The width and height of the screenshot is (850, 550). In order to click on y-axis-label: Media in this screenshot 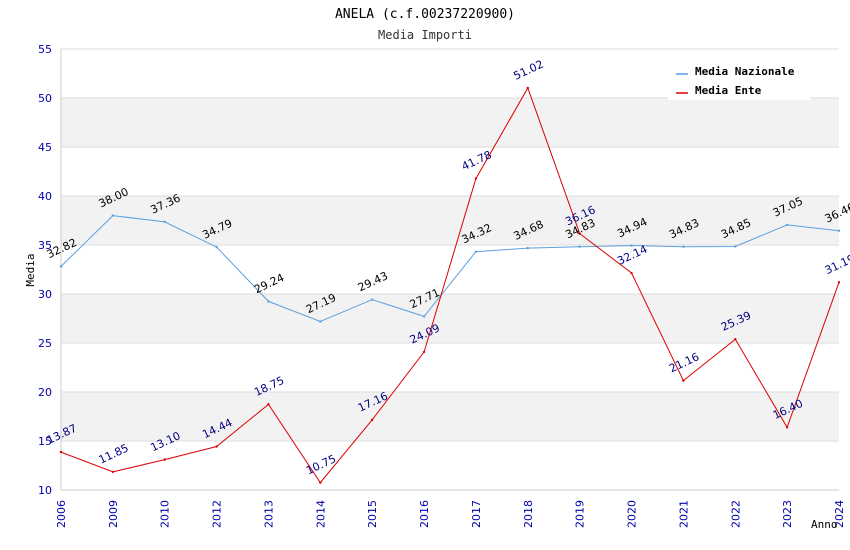, I will do `click(30, 269)`.